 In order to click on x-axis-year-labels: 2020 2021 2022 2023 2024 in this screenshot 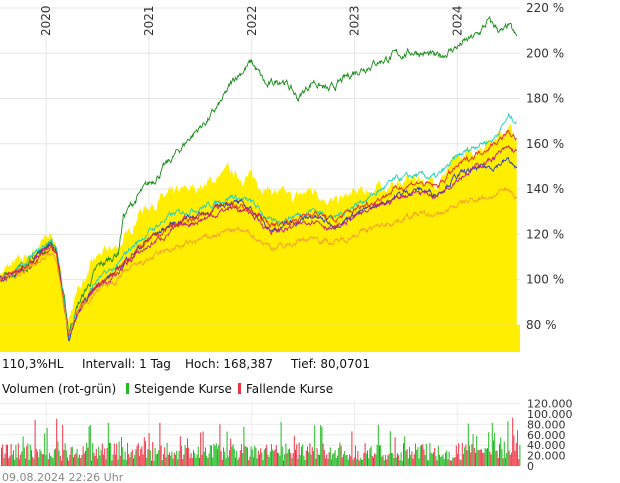, I will do `click(251, 20)`.